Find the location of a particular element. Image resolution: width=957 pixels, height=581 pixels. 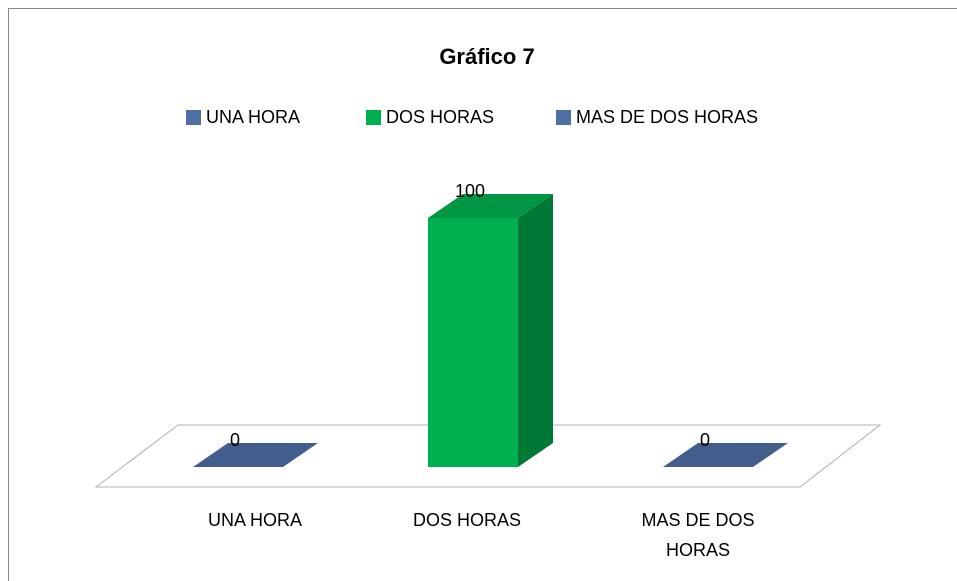

chart-title: Gráfico 7 is located at coordinates (486, 56).